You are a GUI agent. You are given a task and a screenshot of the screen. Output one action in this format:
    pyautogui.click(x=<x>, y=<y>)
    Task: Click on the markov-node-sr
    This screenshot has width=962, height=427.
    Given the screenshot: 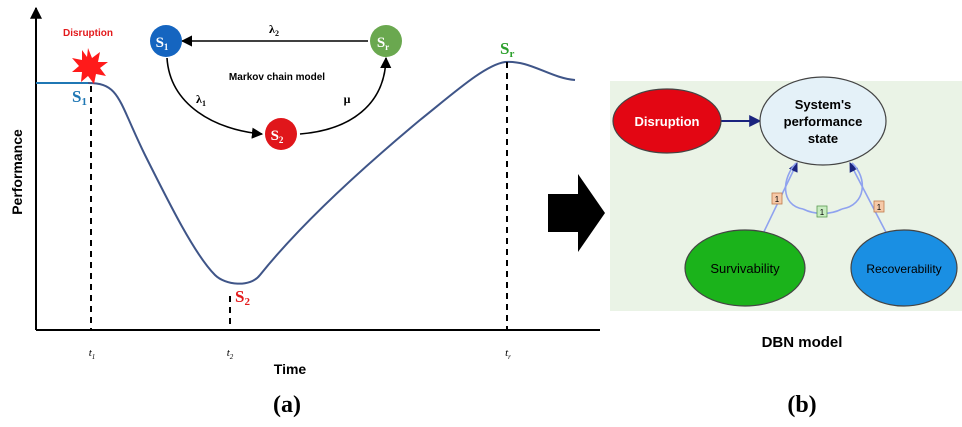 What is the action you would take?
    pyautogui.click(x=386, y=41)
    